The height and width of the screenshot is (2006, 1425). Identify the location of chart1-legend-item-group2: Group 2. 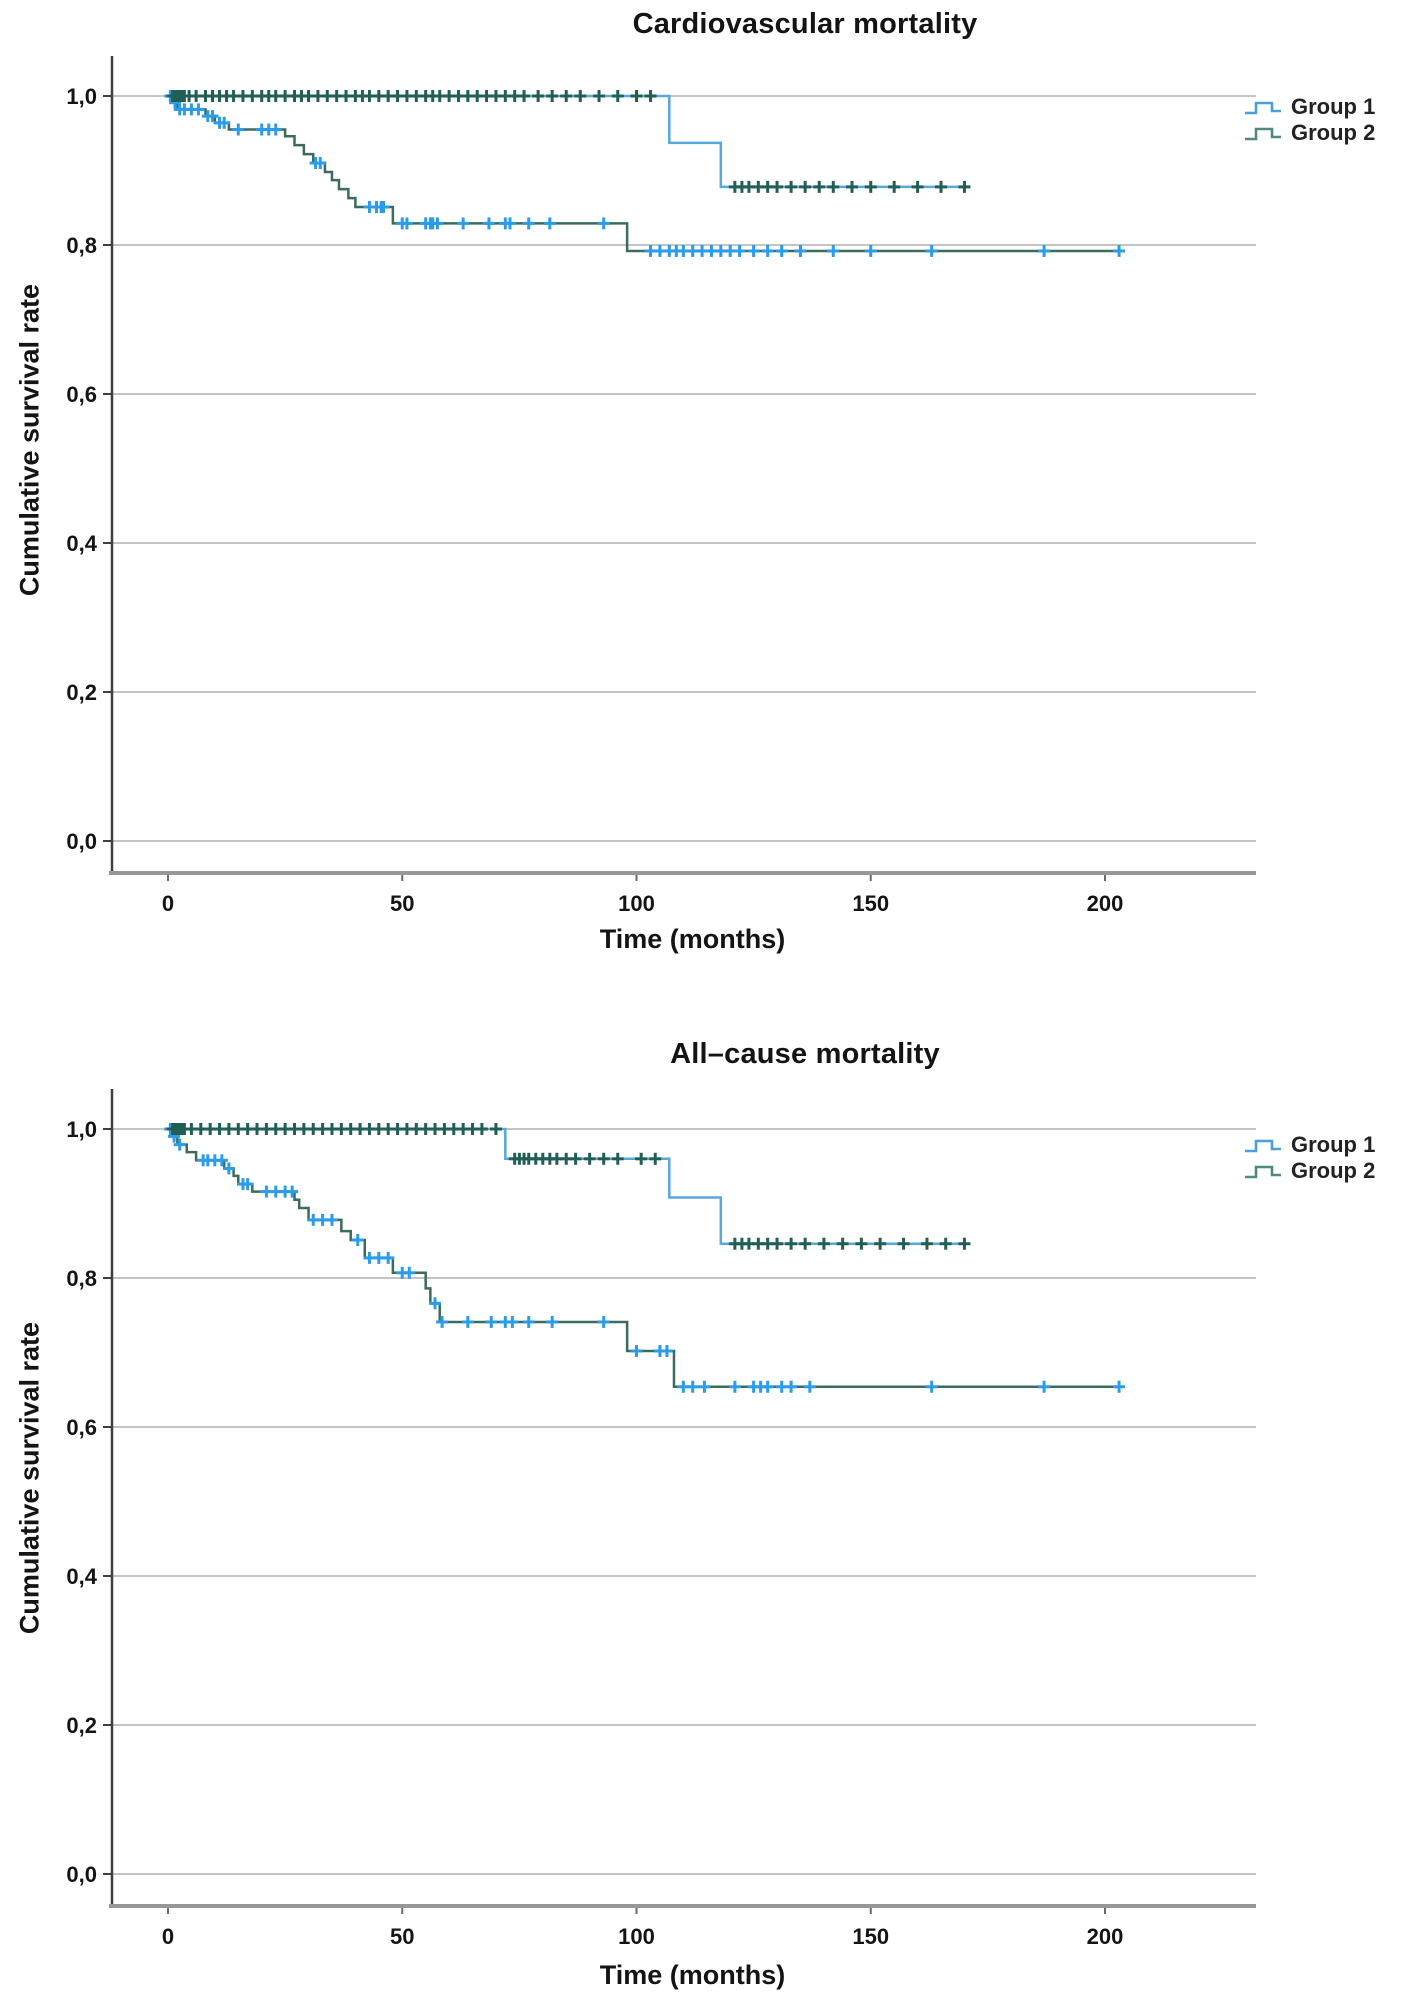
(1333, 133).